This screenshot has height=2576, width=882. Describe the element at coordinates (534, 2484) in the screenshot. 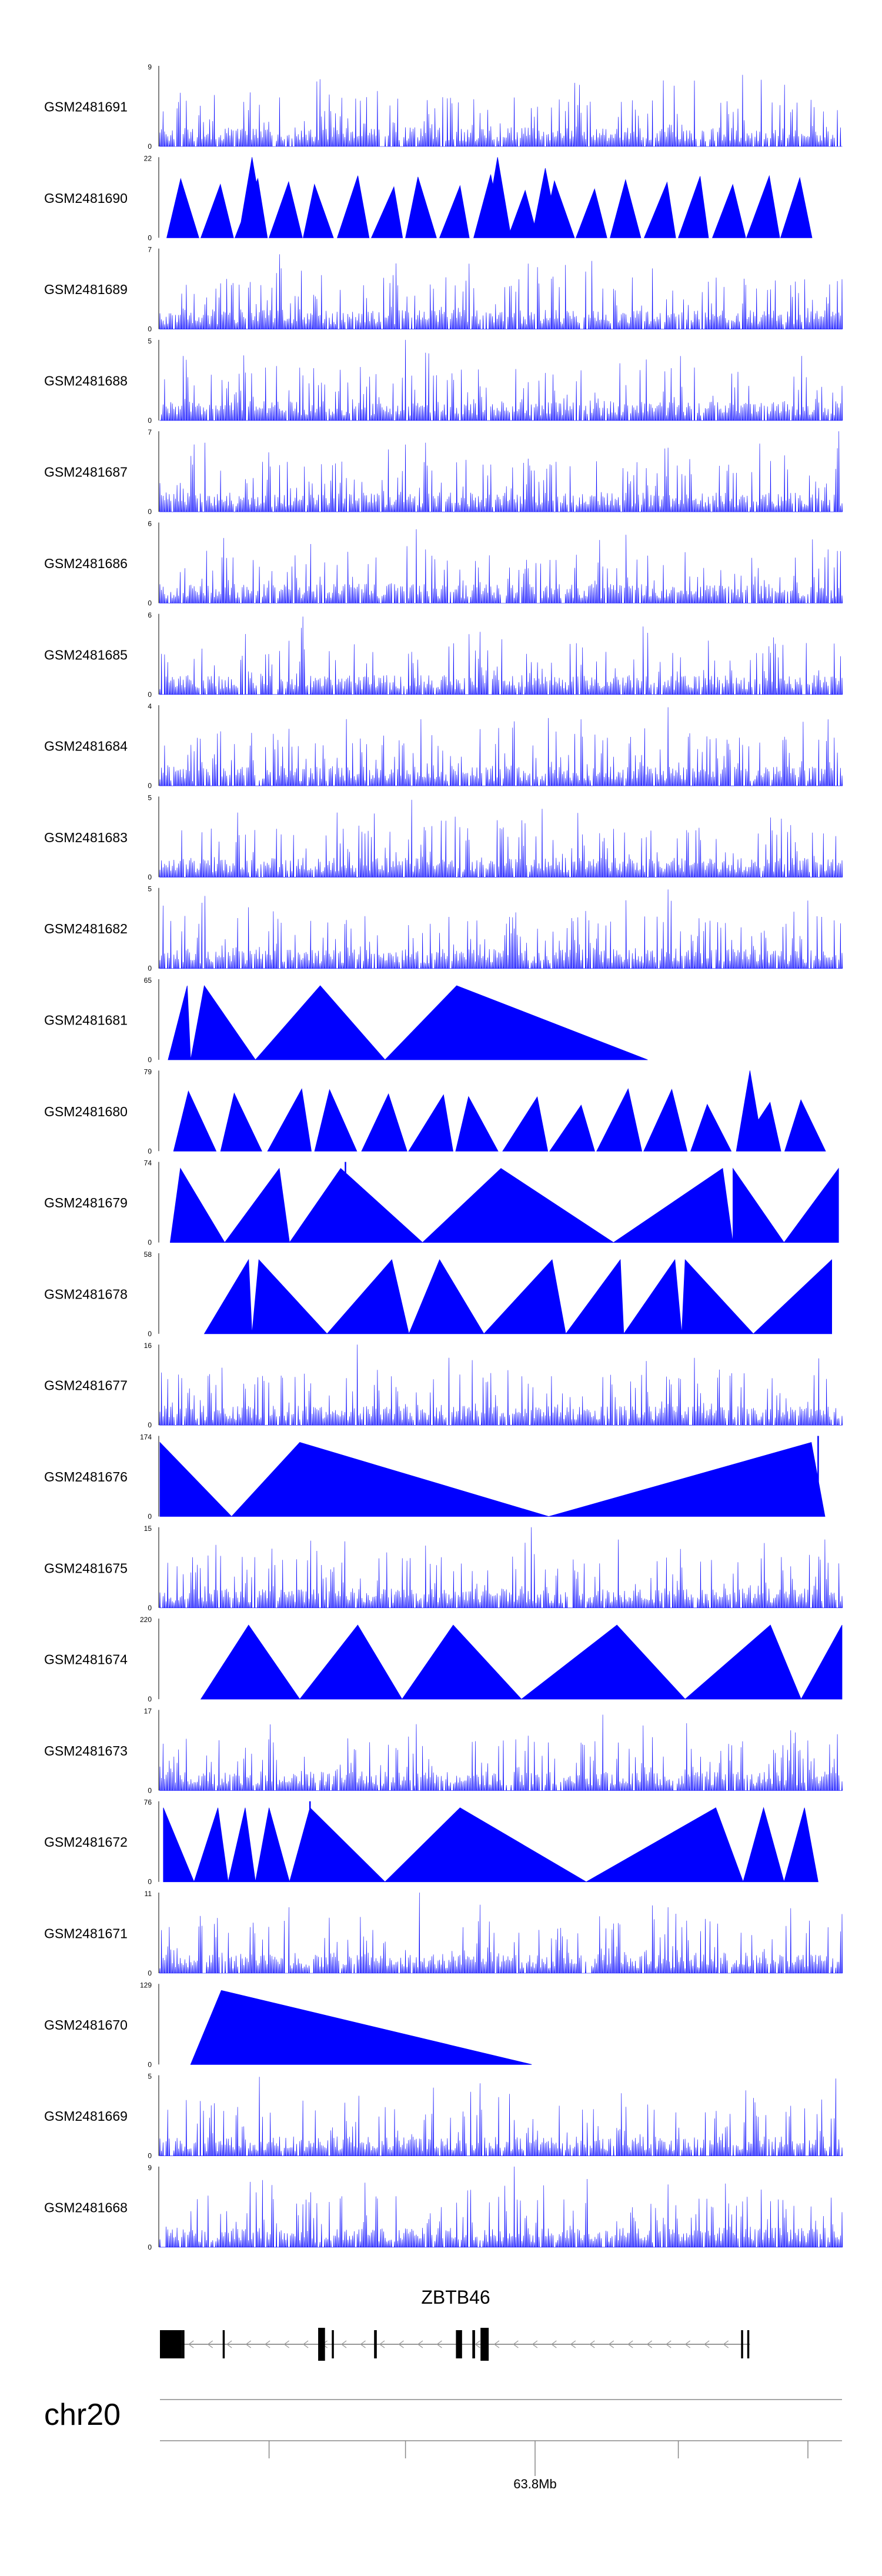

I see `axis-tick-label: 63.8Mb` at that location.